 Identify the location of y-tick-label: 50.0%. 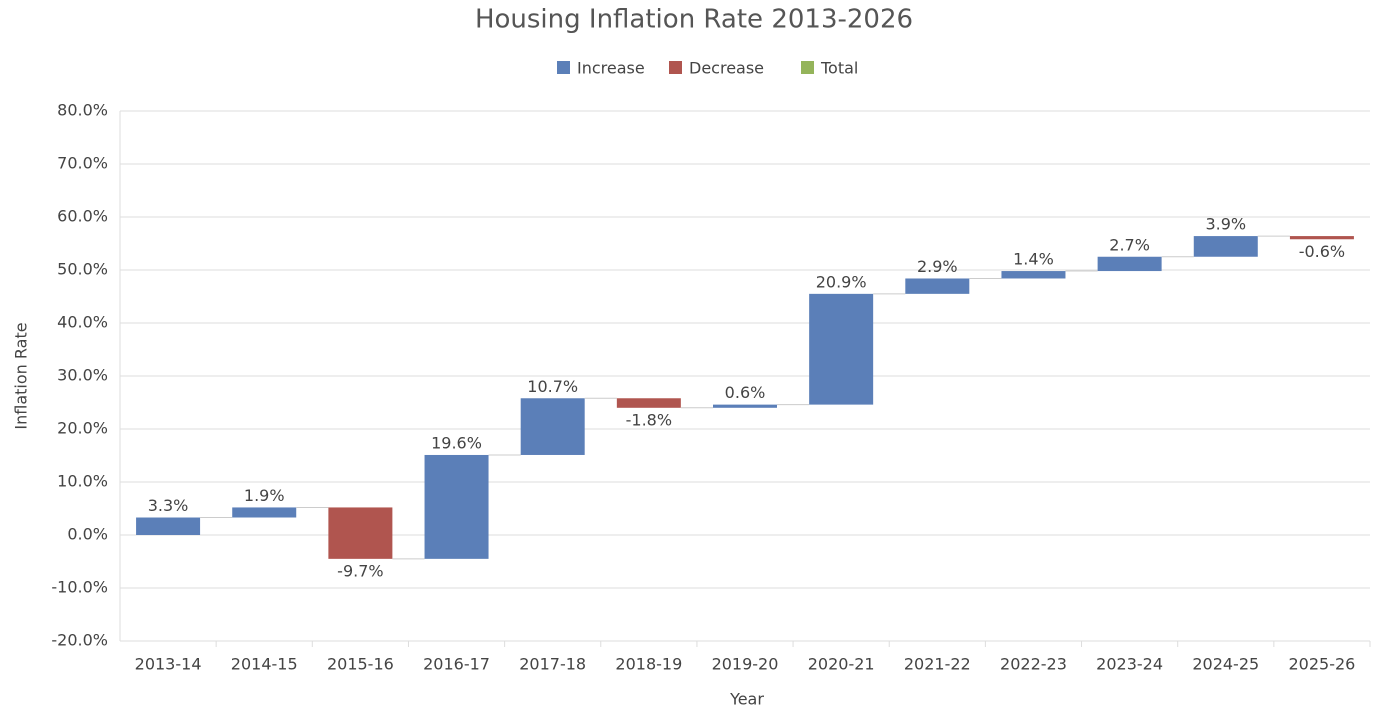
(82, 269).